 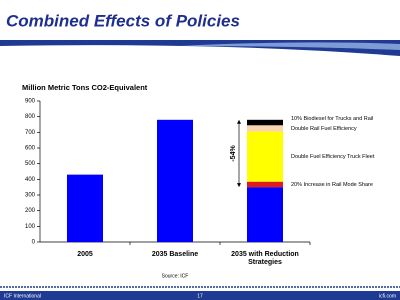 I want to click on y-tick-label: 700, so click(x=30, y=133).